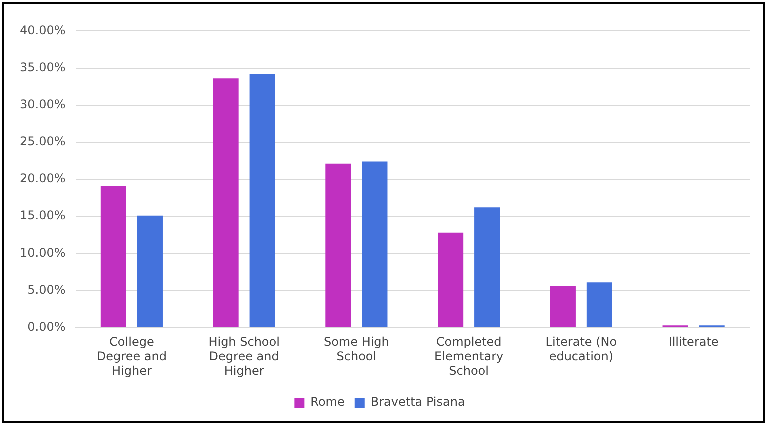 The width and height of the screenshot is (771, 429). I want to click on y-tick-label: 35.00%, so click(43, 67).